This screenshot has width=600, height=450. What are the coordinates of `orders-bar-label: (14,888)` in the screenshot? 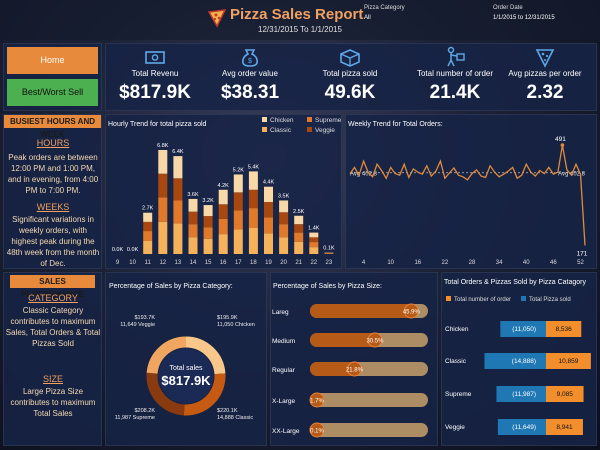 It's located at (524, 361).